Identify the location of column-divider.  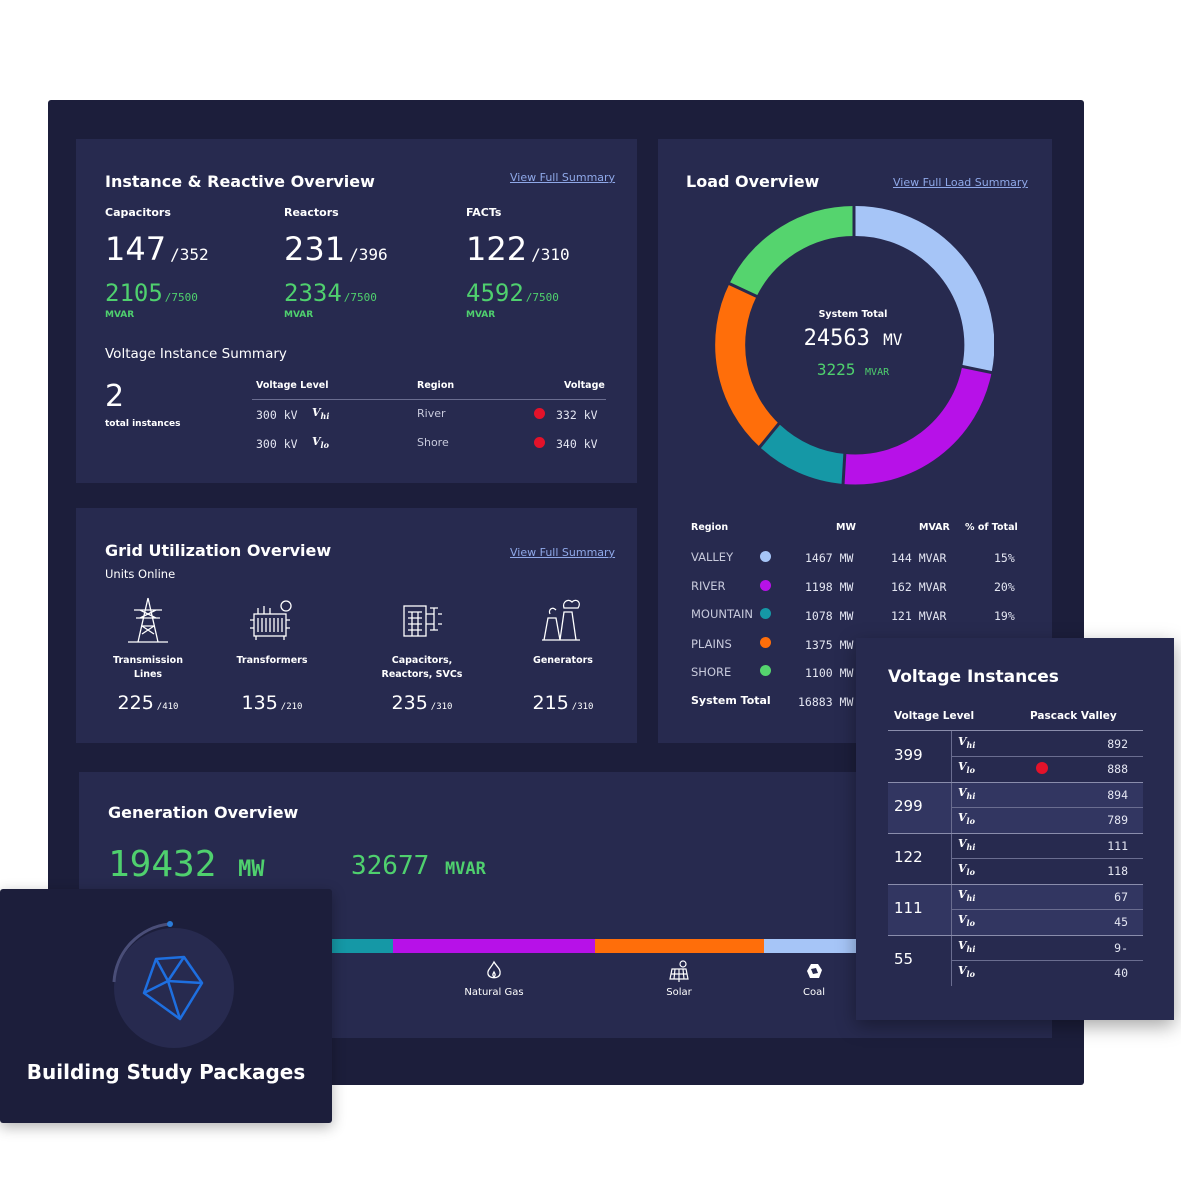
(951, 859).